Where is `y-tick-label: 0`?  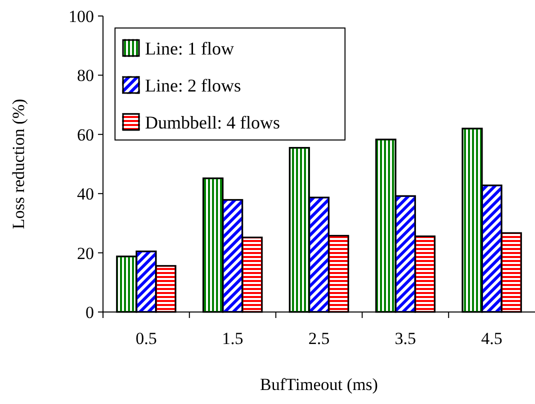
y-tick-label: 0 is located at coordinates (90, 312).